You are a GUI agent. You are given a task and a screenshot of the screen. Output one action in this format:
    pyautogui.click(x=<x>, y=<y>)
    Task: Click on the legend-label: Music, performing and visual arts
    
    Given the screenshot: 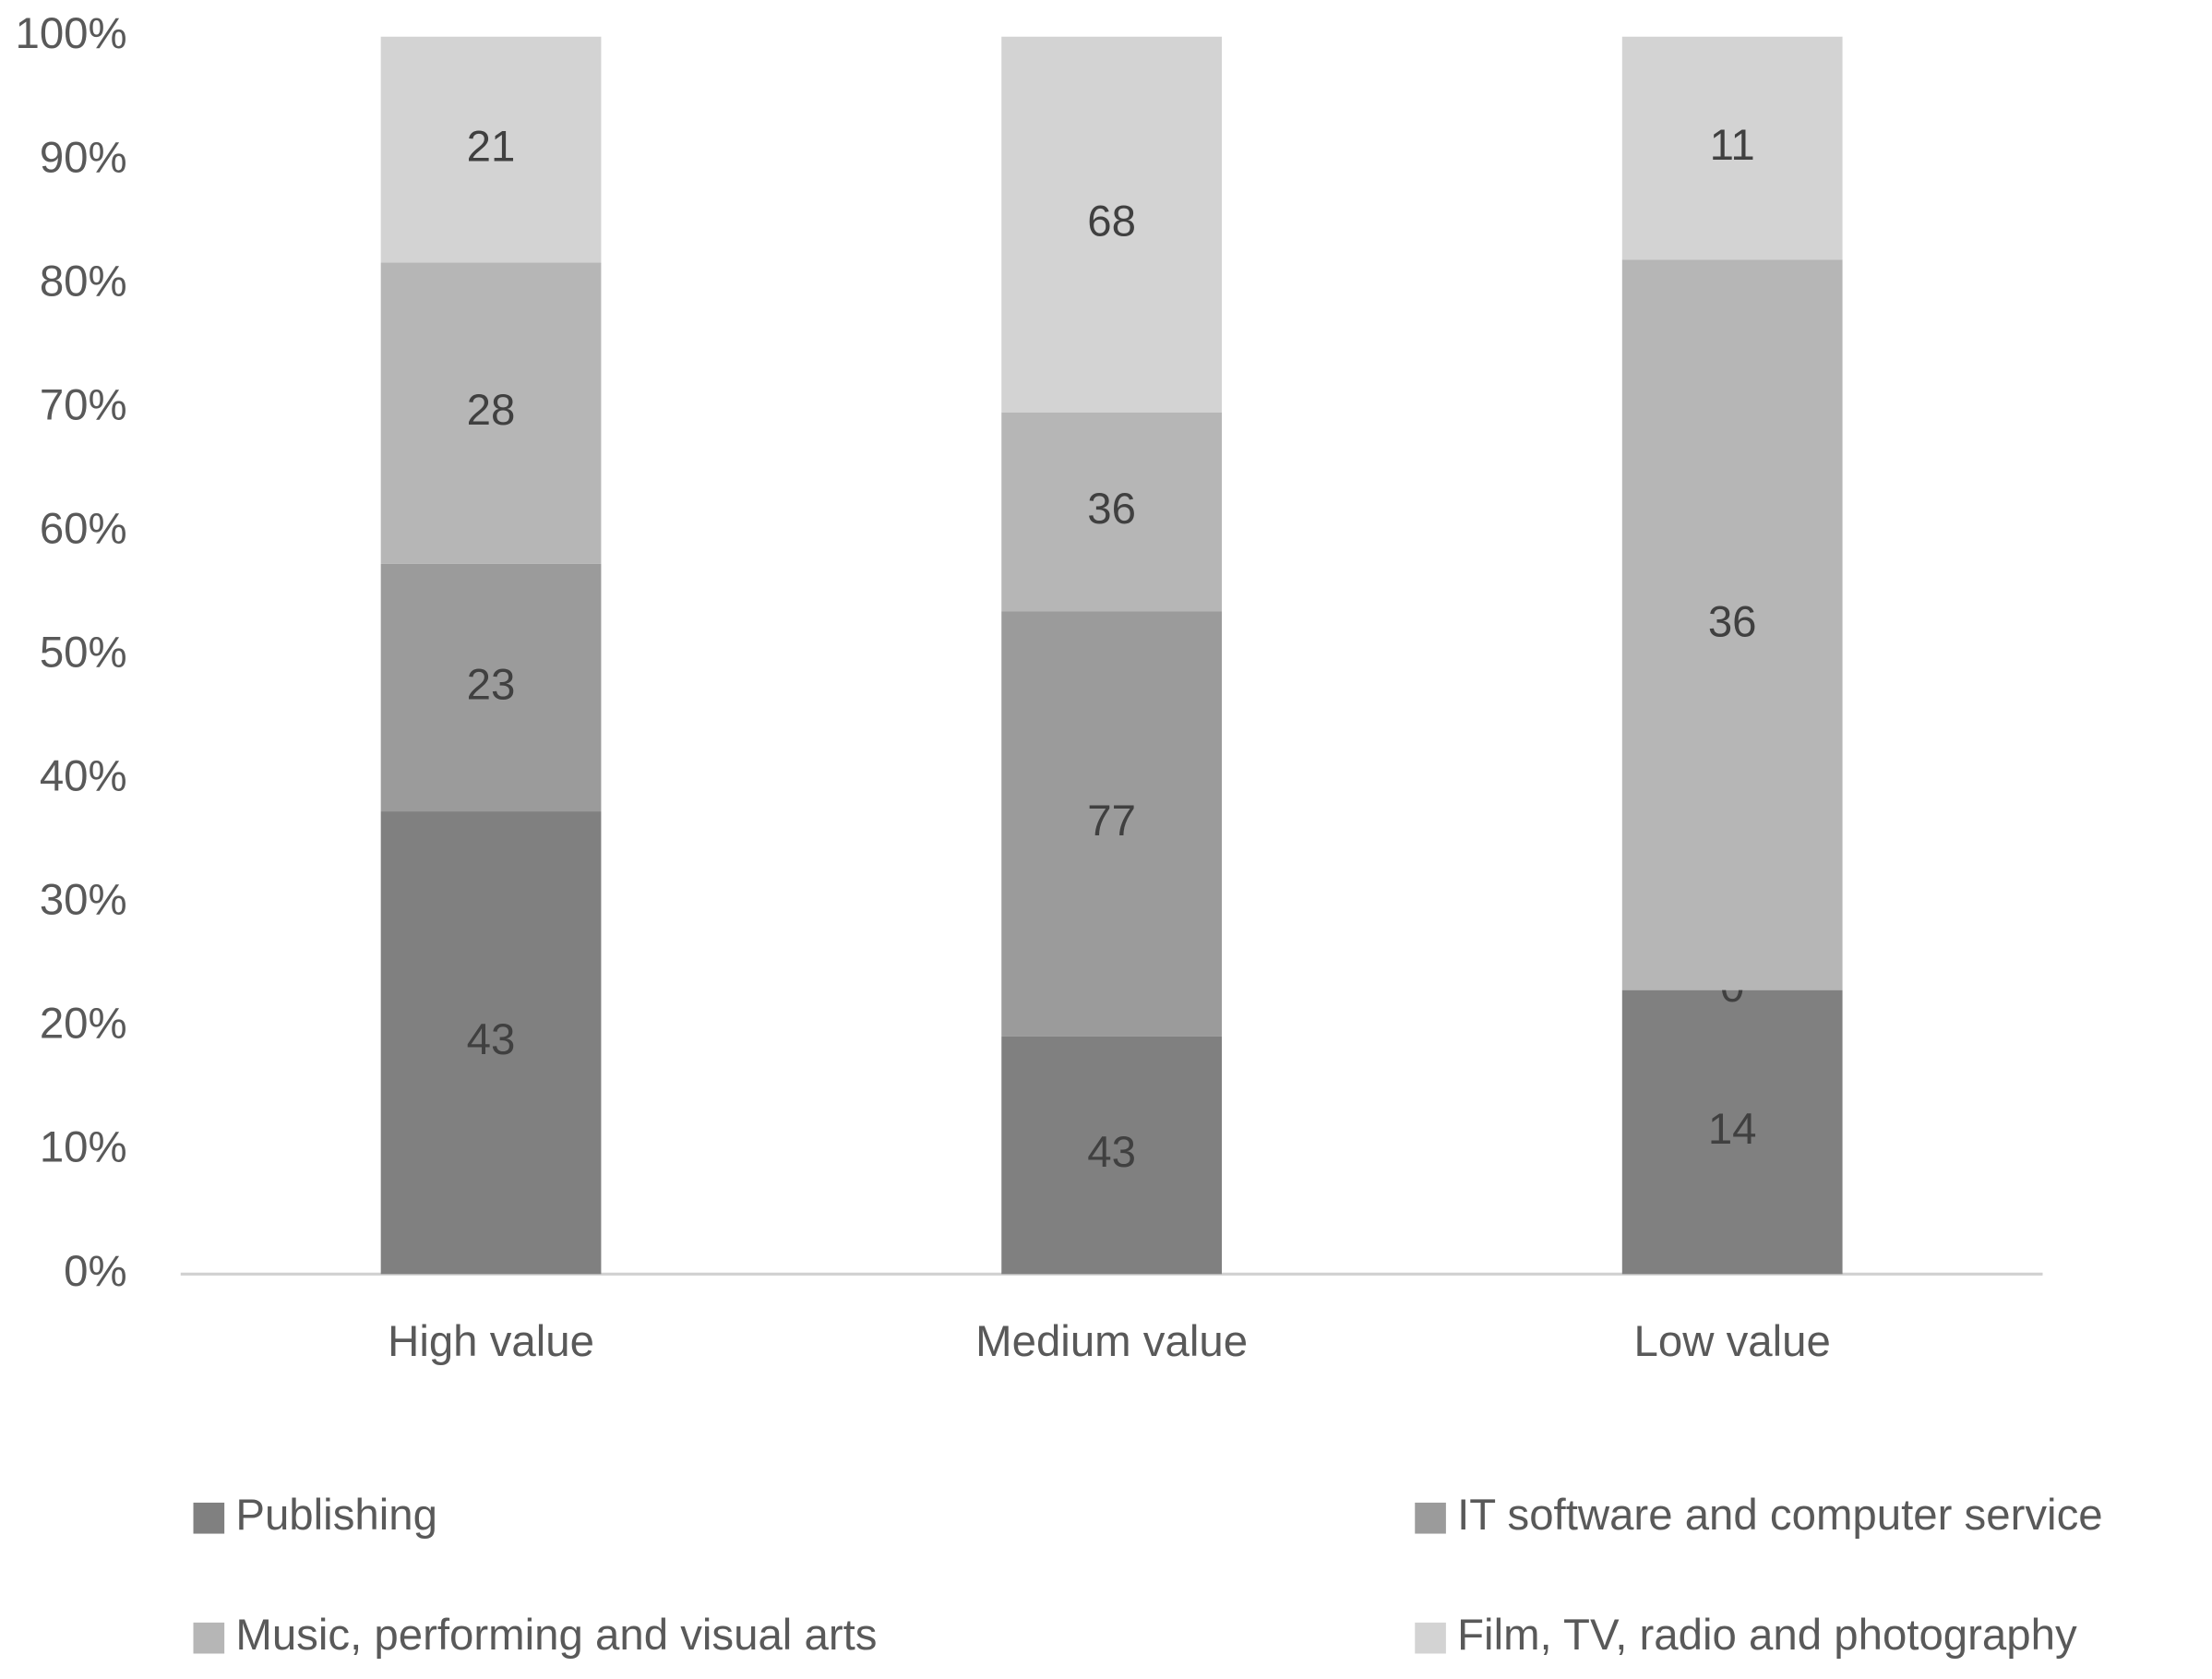 What is the action you would take?
    pyautogui.click(x=556, y=1635)
    